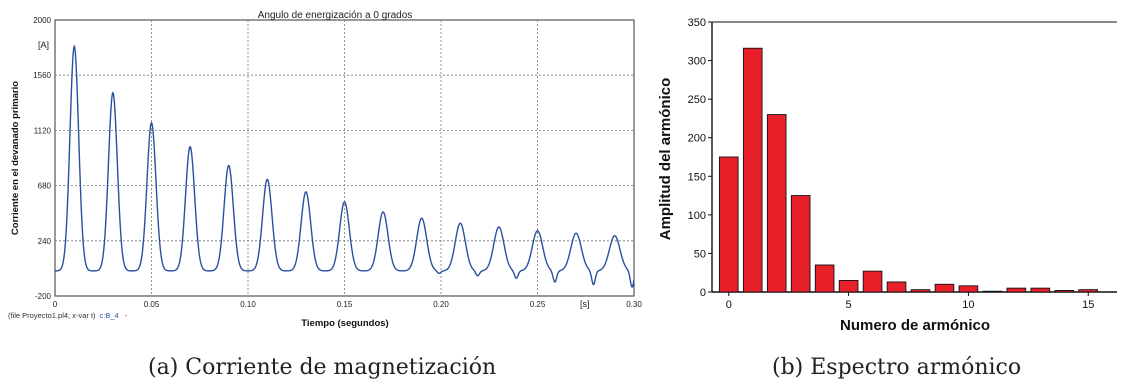  I want to click on y-tick-label: 150, so click(697, 177).